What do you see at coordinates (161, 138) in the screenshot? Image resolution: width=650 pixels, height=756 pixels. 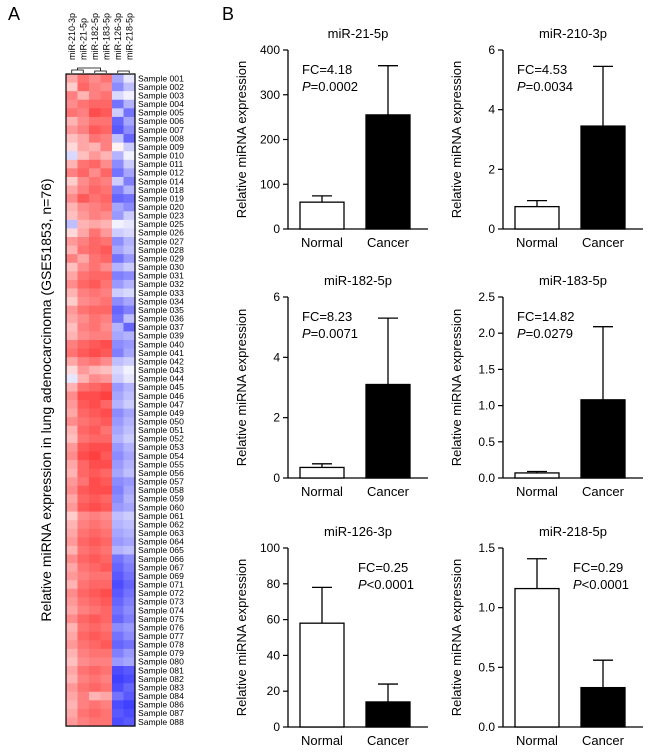 I see `heatmap-row-label: Sample 008` at bounding box center [161, 138].